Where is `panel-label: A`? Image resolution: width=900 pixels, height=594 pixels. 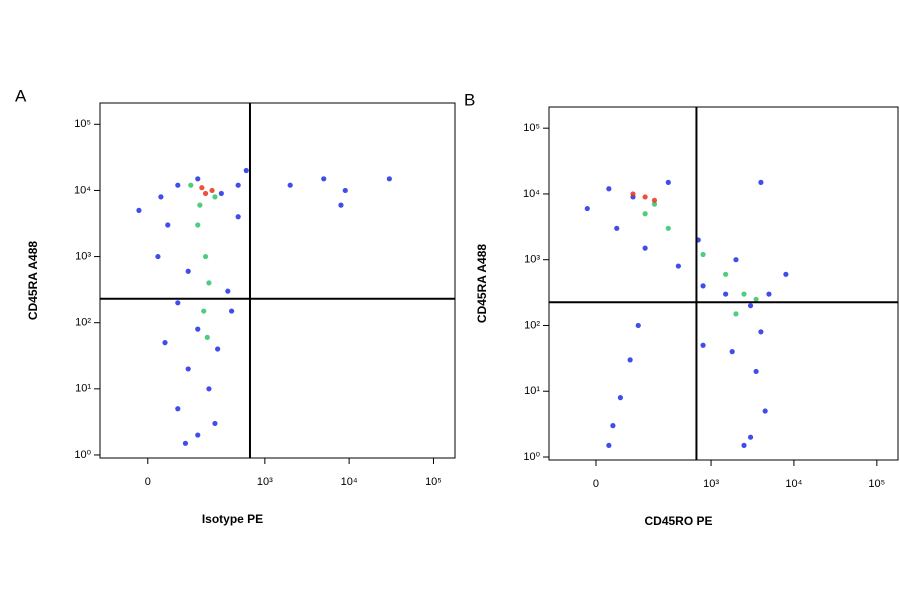
panel-label: A is located at coordinates (21, 95).